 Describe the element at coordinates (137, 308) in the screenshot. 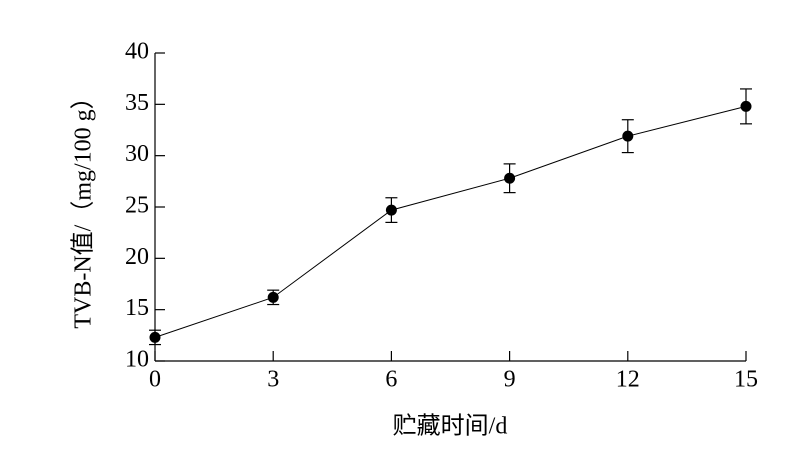

I see `y-tick-label: 15` at that location.